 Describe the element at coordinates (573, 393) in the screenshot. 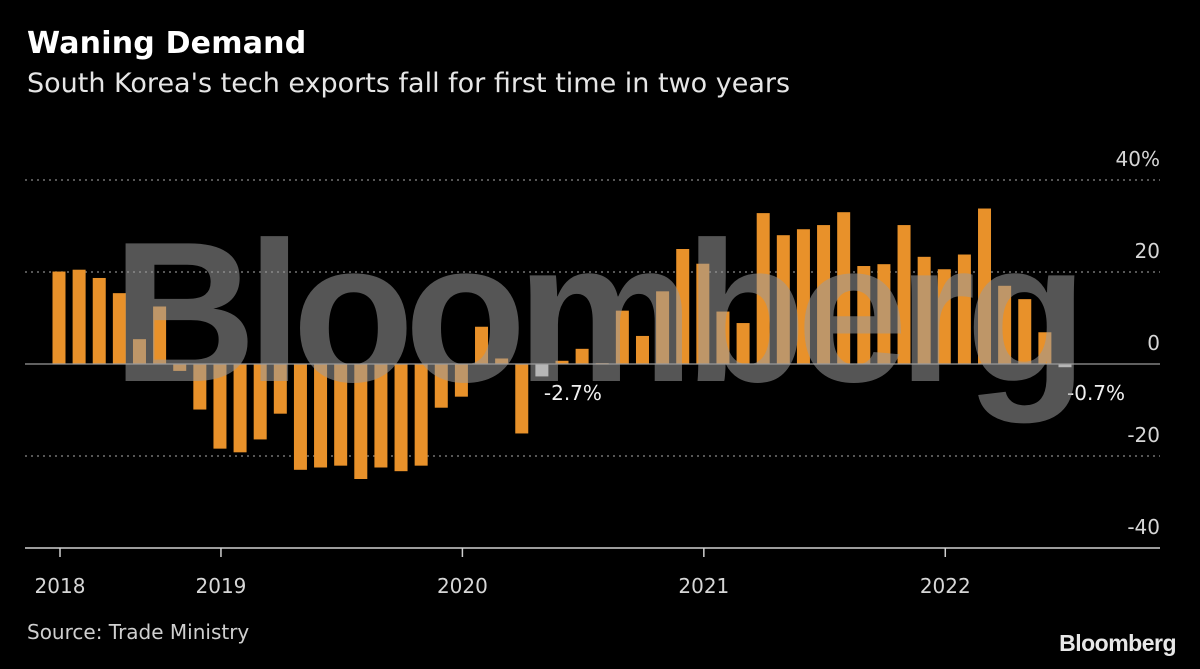

I see `data-label: -2.7%` at that location.